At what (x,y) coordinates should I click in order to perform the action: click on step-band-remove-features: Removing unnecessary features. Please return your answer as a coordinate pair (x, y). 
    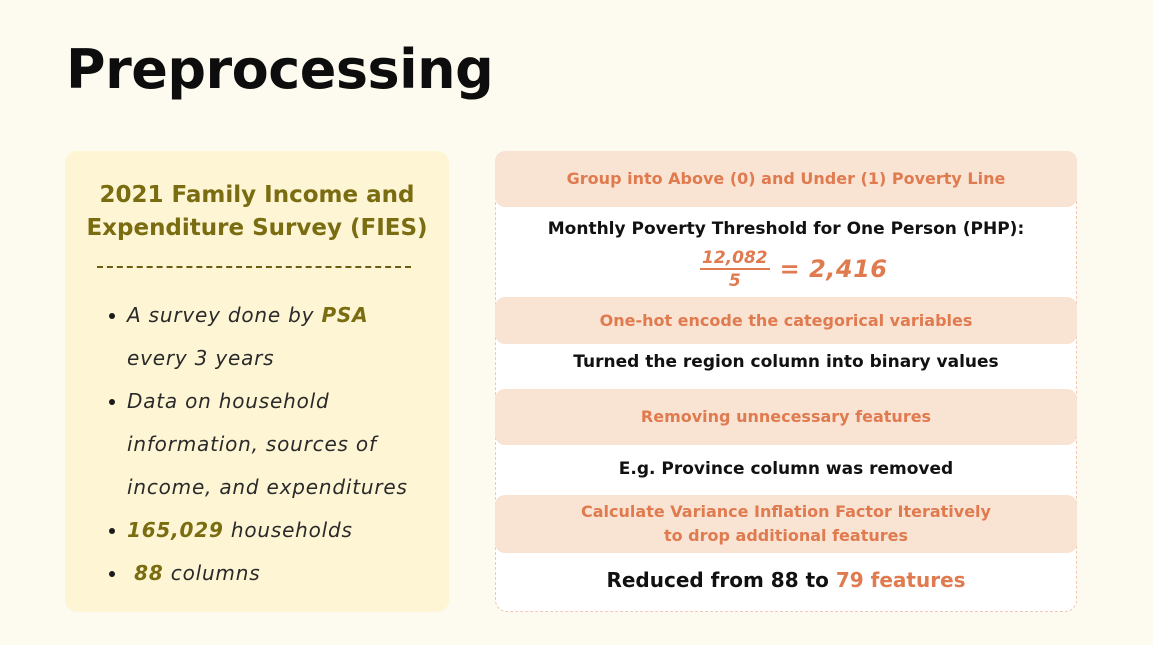
    Looking at the image, I should click on (786, 417).